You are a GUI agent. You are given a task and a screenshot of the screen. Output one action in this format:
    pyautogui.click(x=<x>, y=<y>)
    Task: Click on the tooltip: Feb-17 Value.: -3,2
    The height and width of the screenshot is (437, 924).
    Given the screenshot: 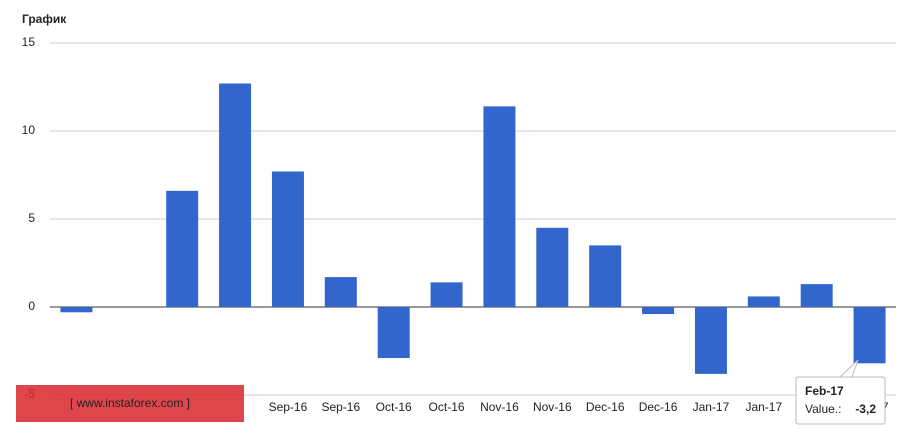 What is the action you would take?
    pyautogui.click(x=840, y=392)
    